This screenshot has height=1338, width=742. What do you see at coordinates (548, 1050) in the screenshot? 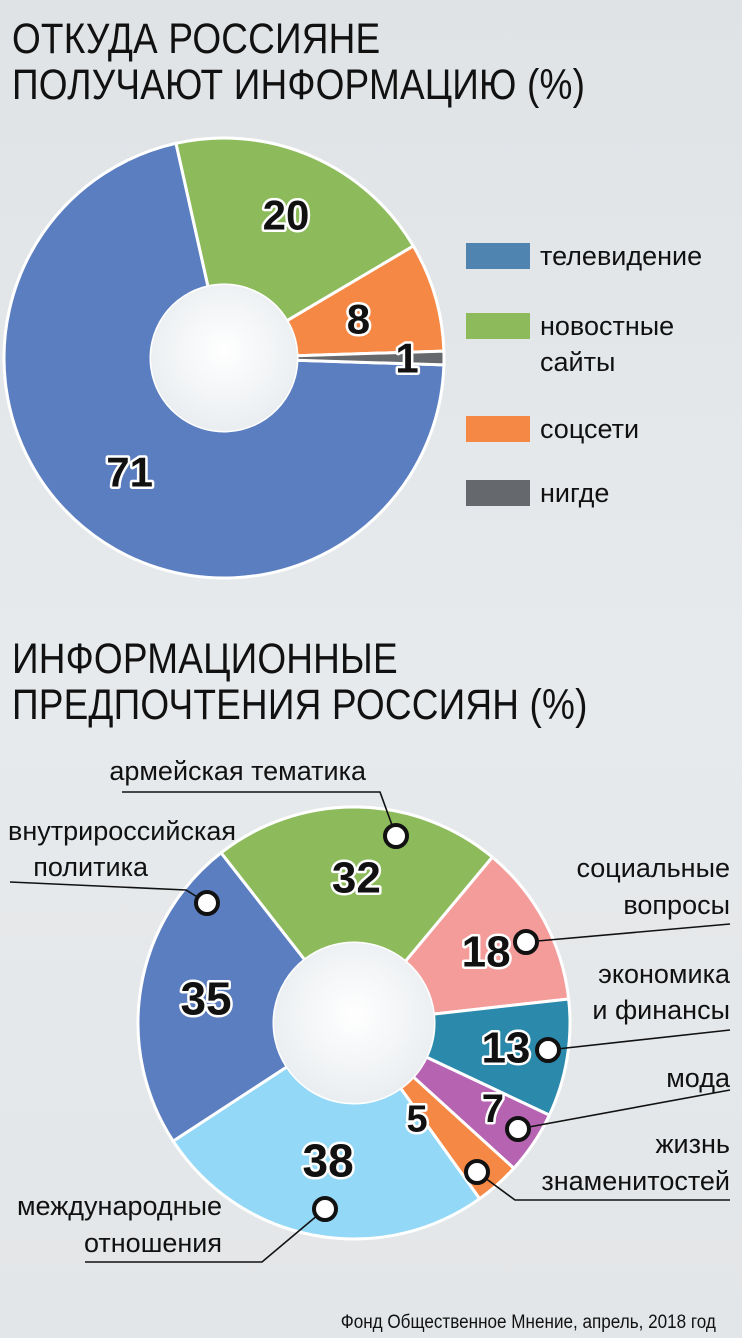
I see `chart2-marker-экономика-и-финансы` at bounding box center [548, 1050].